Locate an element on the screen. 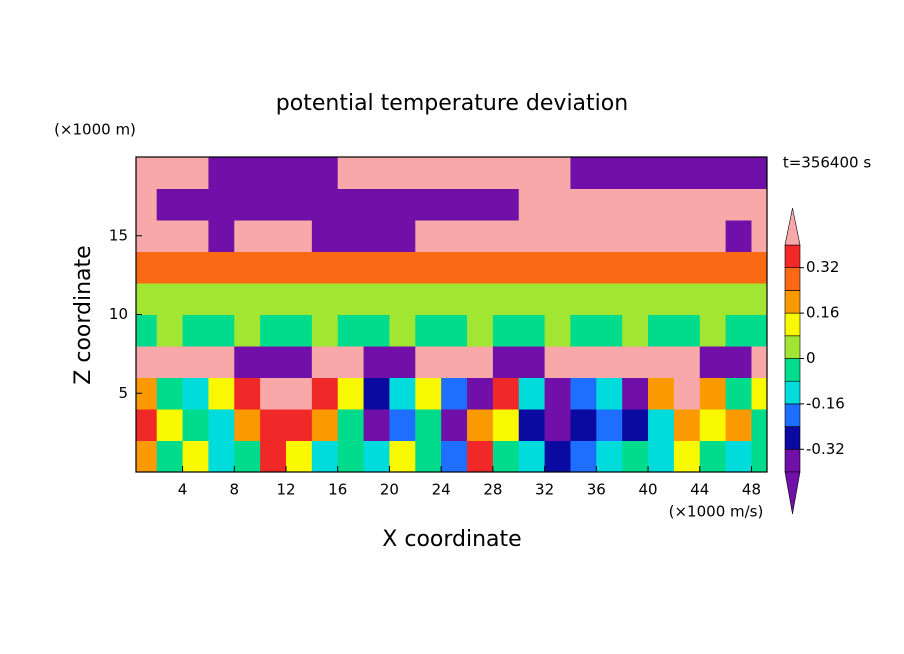 The height and width of the screenshot is (654, 904). colorbar-label: -0.32 is located at coordinates (825, 449).